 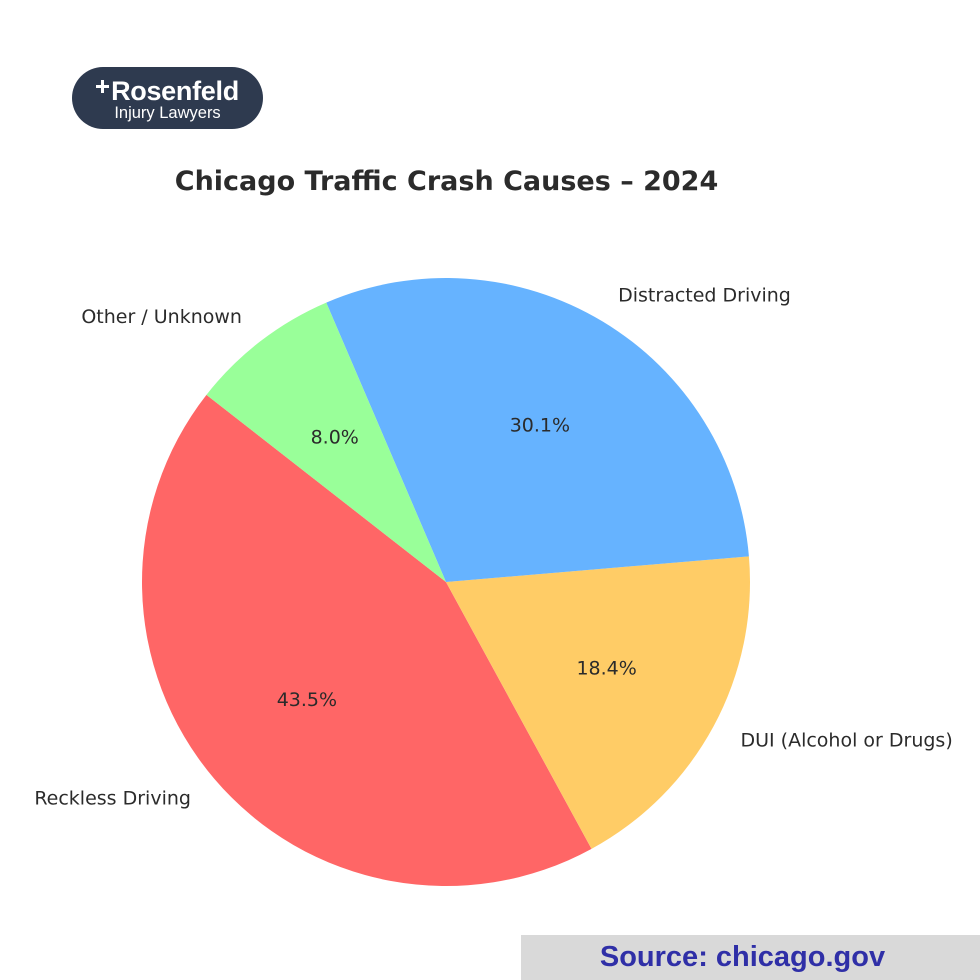 What do you see at coordinates (103, 86) in the screenshot?
I see `cross-icon` at bounding box center [103, 86].